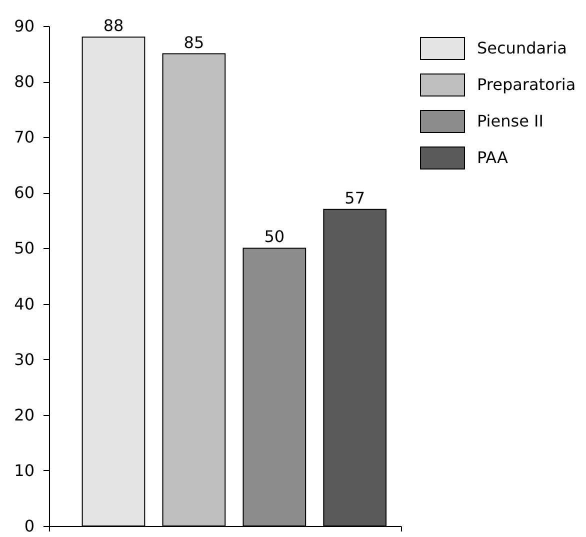  Describe the element at coordinates (24, 192) in the screenshot. I see `y-tick-label: 60` at that location.